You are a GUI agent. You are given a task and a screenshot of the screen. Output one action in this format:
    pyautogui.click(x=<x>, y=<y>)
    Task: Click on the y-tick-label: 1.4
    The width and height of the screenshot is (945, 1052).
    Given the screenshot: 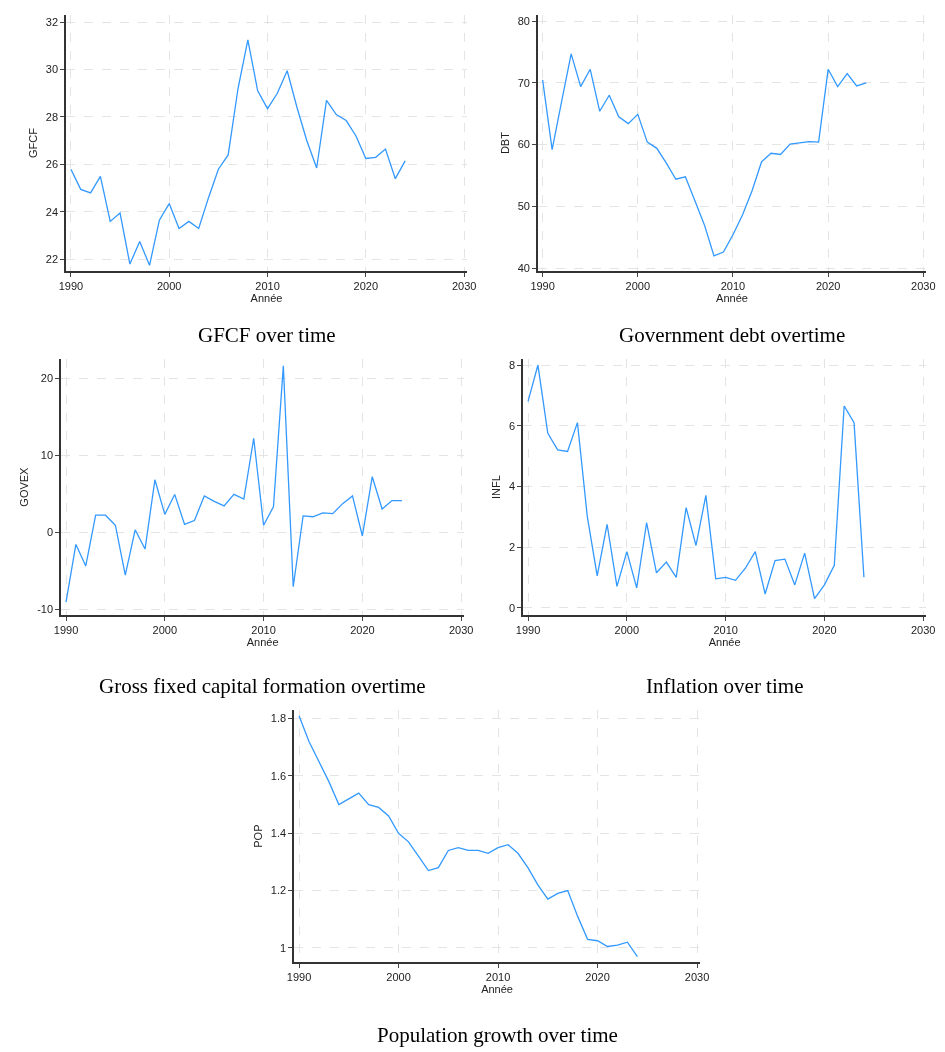 What is the action you would take?
    pyautogui.click(x=278, y=833)
    